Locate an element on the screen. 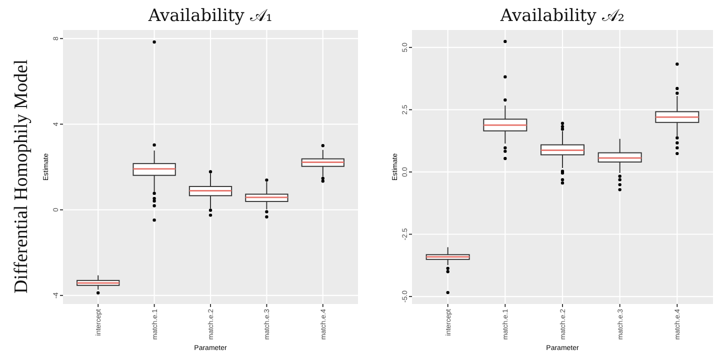 The height and width of the screenshot is (353, 720). text: Differential Homophily Model is located at coordinates (21, 177).